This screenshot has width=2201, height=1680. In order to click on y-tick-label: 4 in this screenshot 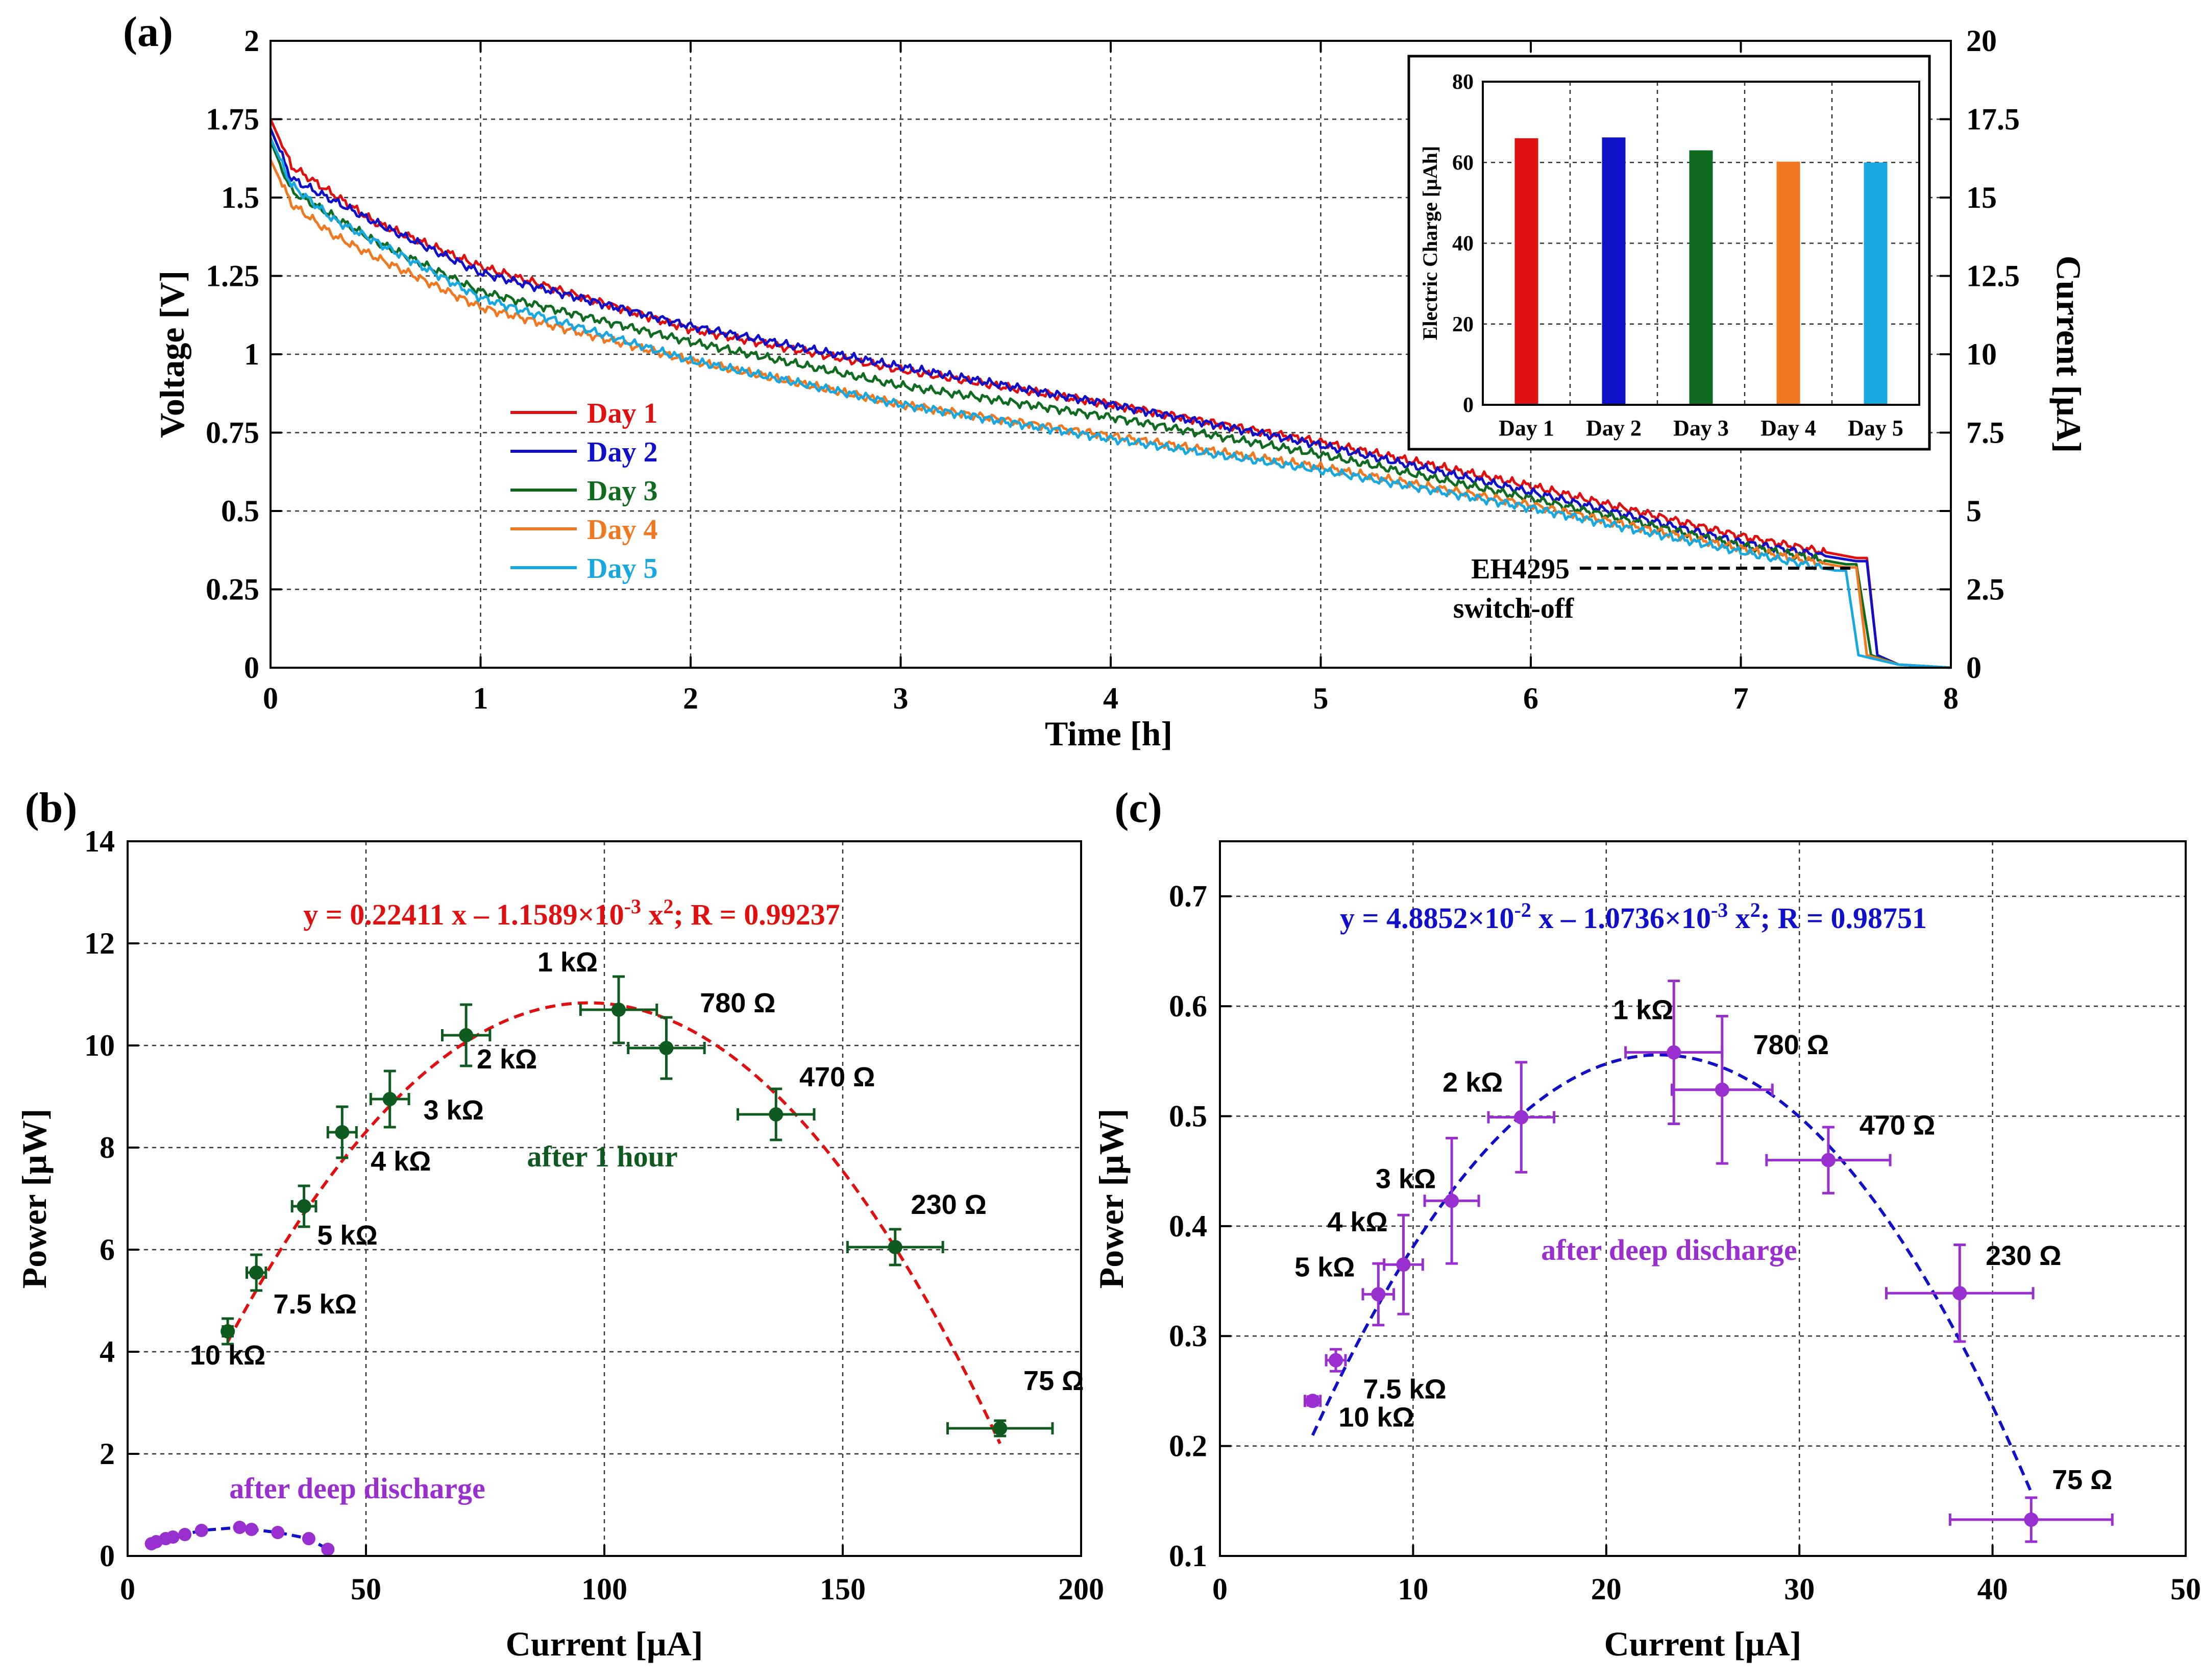, I will do `click(107, 1352)`.